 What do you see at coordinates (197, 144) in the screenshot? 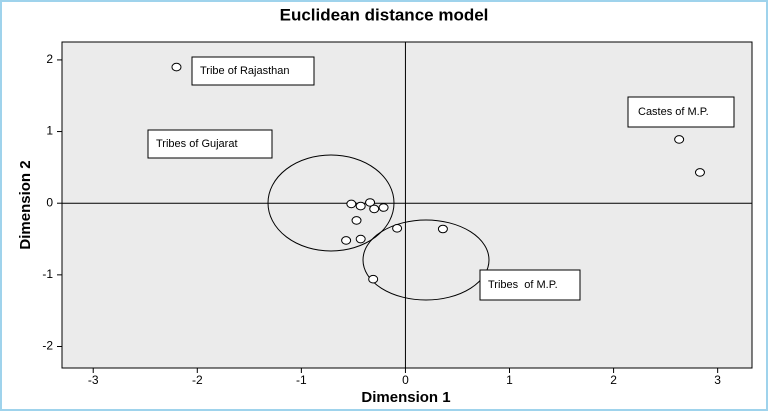
I see `annotation-text: Tribes of Gujarat` at bounding box center [197, 144].